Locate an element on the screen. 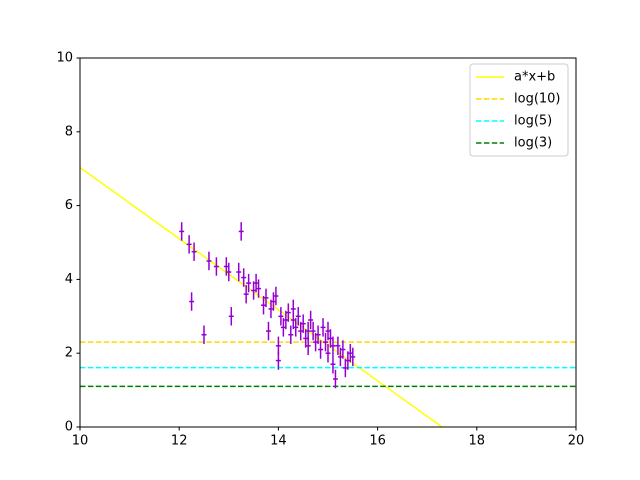 The height and width of the screenshot is (480, 640). x-tick-label: 14 is located at coordinates (278, 441).